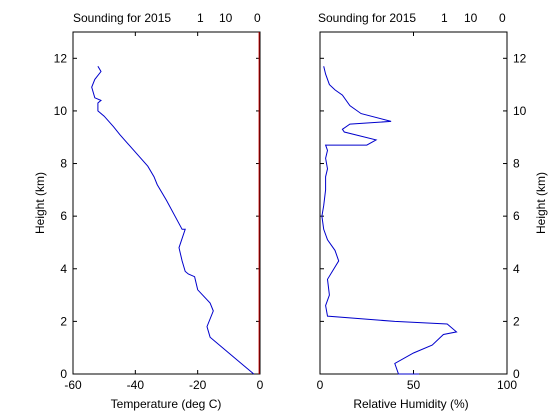 This screenshot has height=420, width=560. Describe the element at coordinates (198, 385) in the screenshot. I see `temperature-x-tick-label: -20` at that location.